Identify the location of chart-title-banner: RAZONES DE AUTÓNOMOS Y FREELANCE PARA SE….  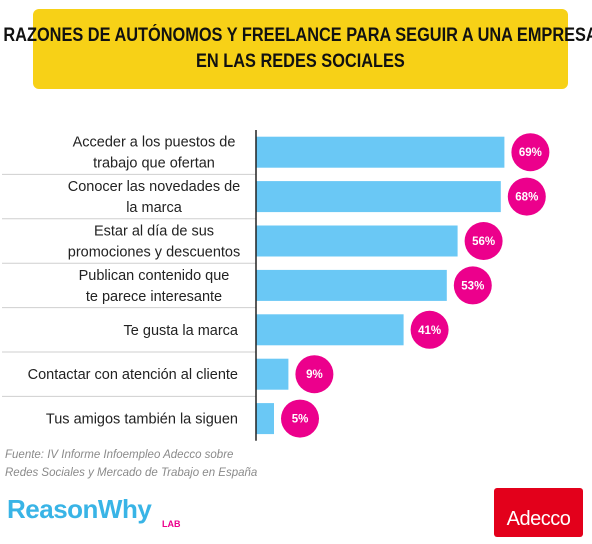
(297, 49).